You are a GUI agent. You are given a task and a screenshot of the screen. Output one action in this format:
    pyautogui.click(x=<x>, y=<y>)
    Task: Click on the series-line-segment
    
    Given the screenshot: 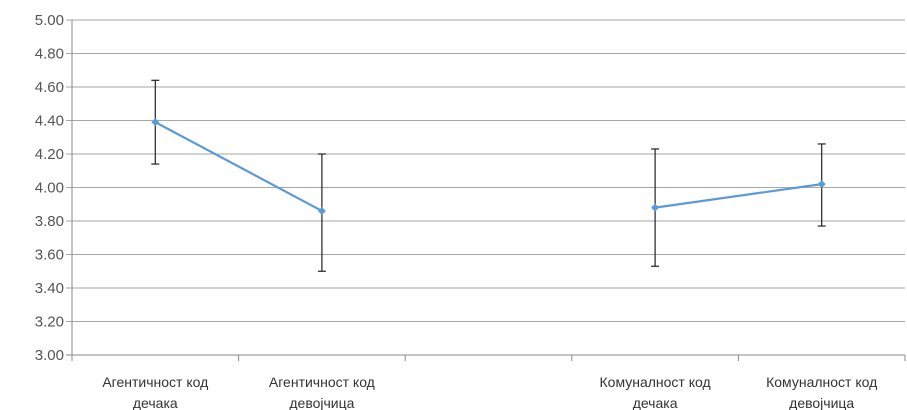 What is the action you would take?
    pyautogui.click(x=238, y=166)
    